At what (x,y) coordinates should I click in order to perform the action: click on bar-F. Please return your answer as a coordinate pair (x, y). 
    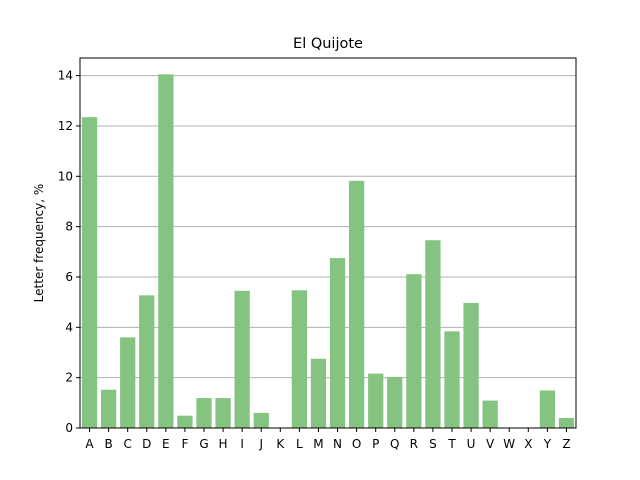
    Looking at the image, I should click on (185, 421).